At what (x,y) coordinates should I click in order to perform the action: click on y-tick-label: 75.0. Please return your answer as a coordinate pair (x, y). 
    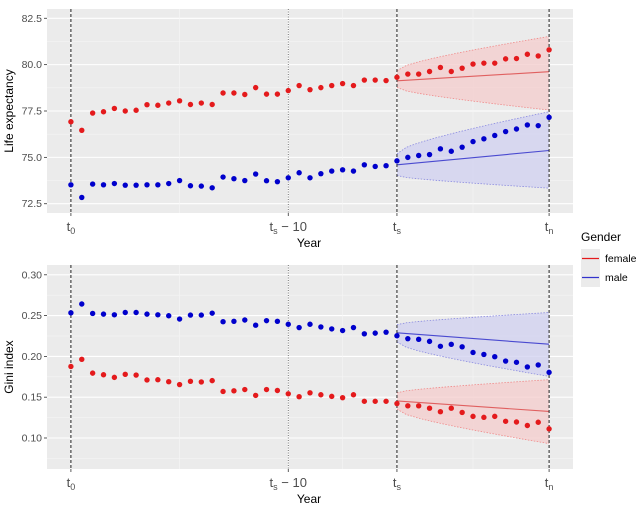
    Looking at the image, I should click on (32, 158).